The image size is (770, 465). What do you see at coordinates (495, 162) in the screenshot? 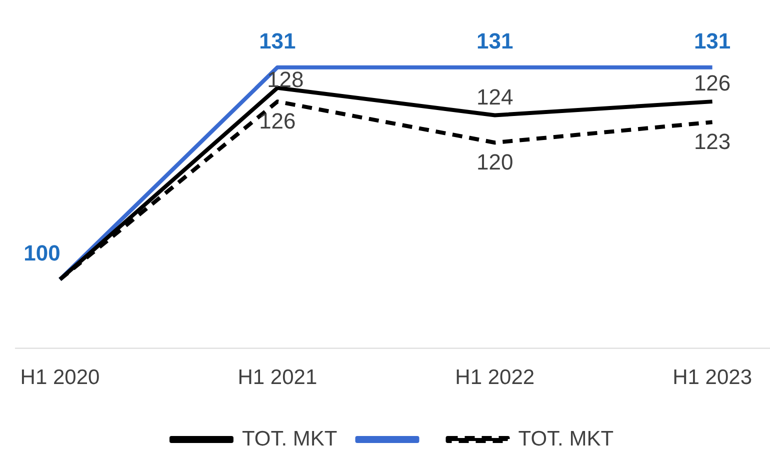
I see `data-label: 120` at bounding box center [495, 162].